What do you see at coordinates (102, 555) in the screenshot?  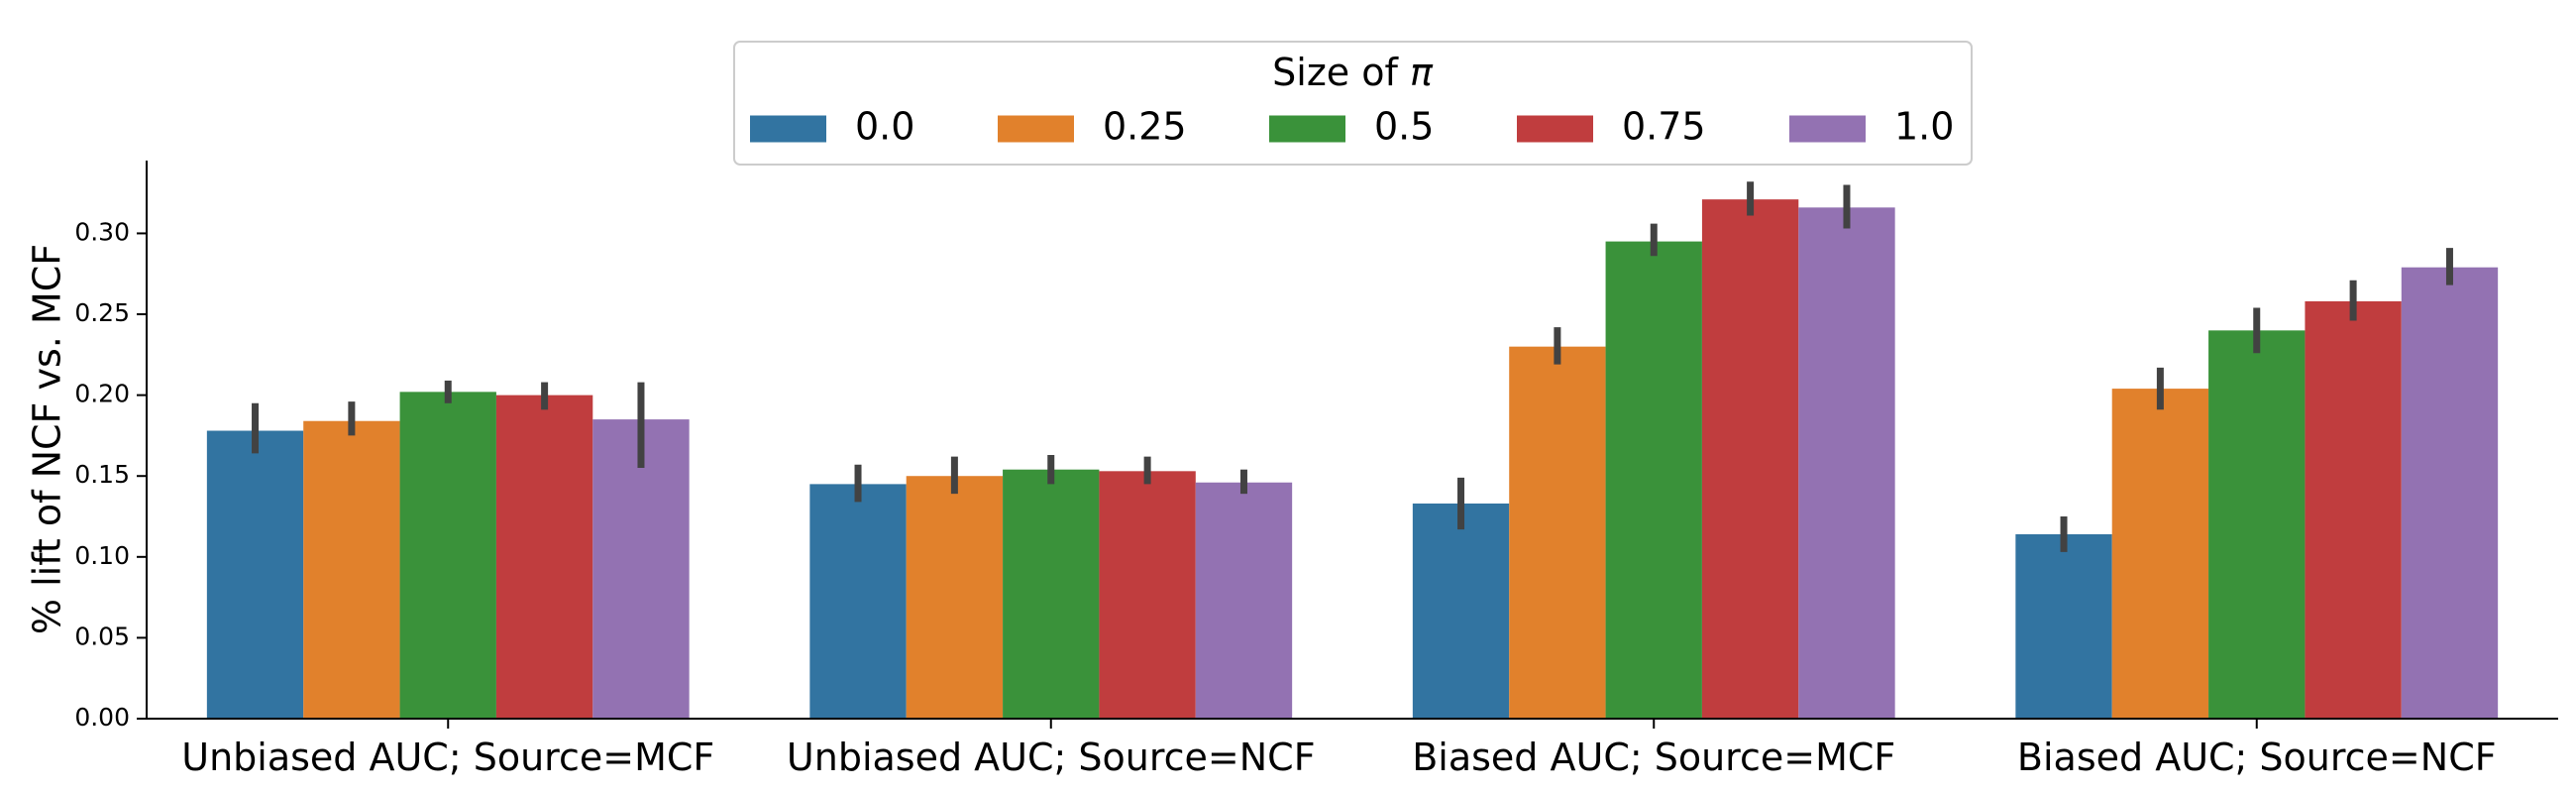 I see `y-tick-label: 0.10` at bounding box center [102, 555].